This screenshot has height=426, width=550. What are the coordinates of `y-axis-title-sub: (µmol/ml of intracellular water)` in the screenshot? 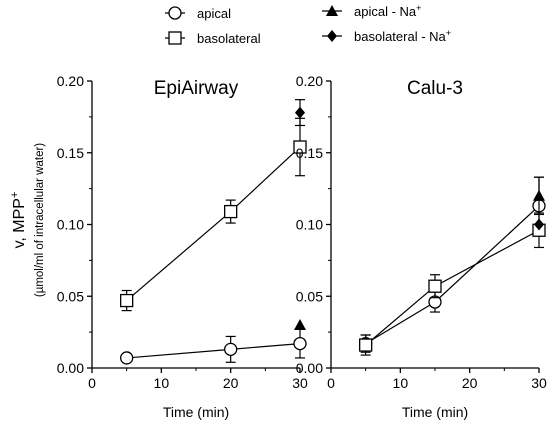 It's located at (40, 220).